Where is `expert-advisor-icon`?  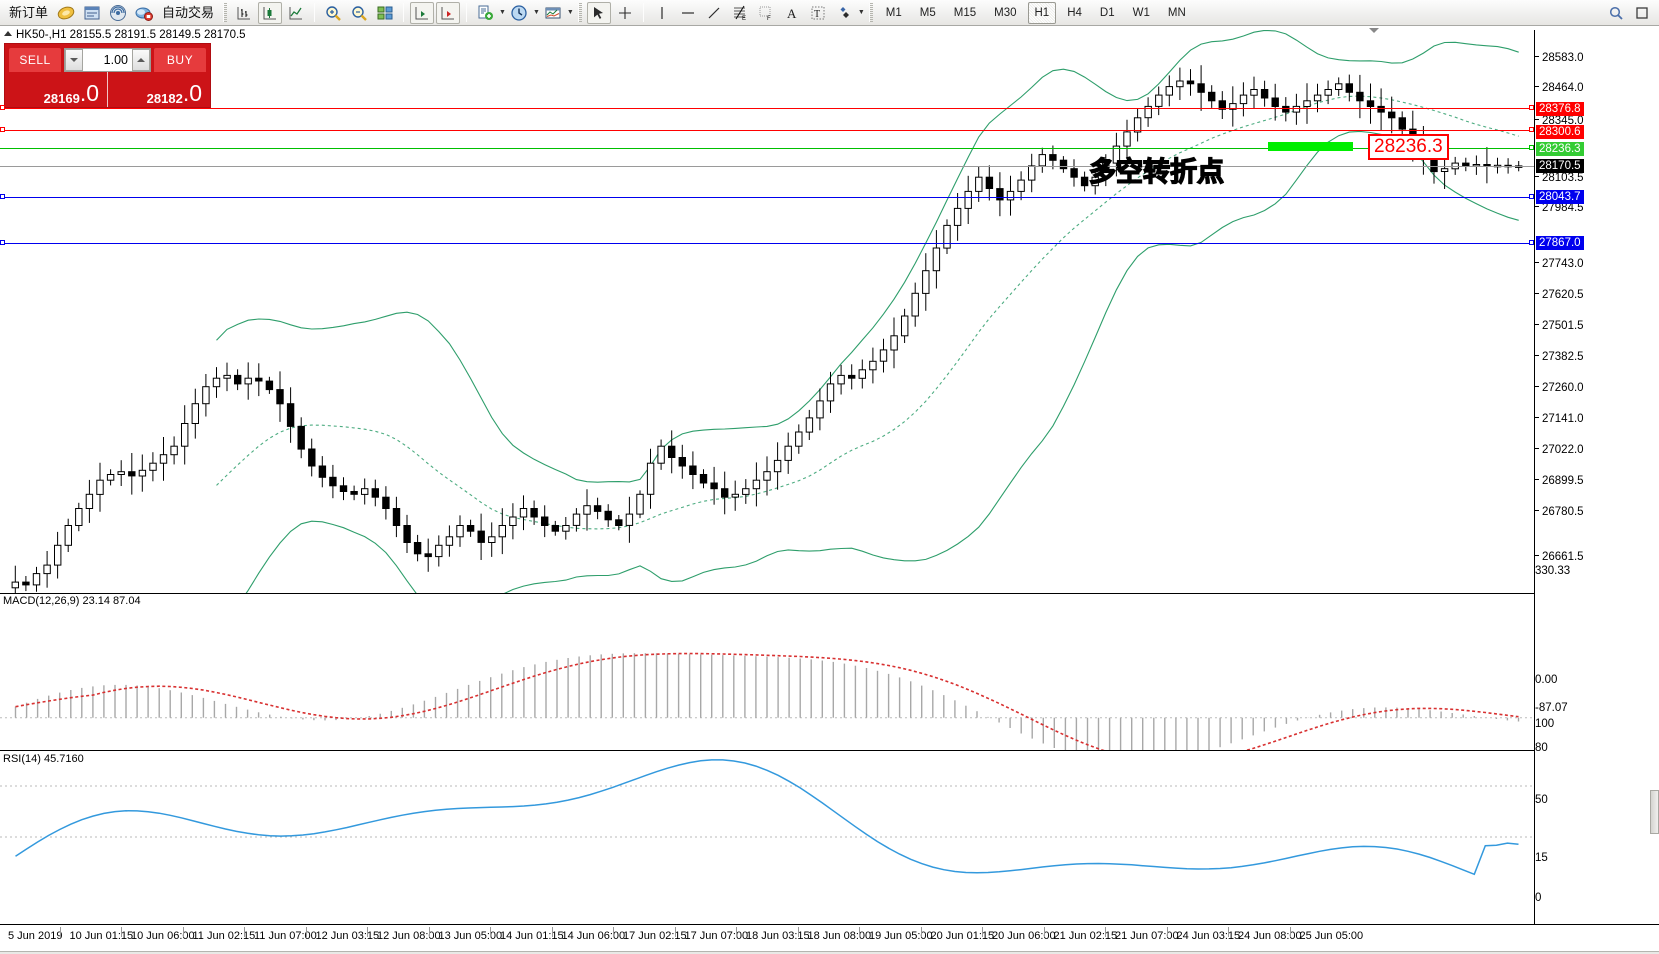
expert-advisor-icon is located at coordinates (66, 13).